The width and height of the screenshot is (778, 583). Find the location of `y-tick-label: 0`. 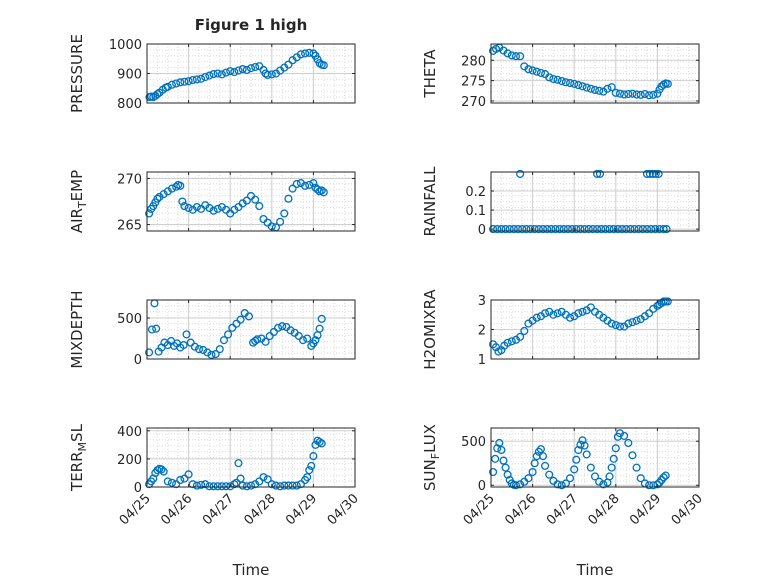

y-tick-label: 0 is located at coordinates (138, 488).